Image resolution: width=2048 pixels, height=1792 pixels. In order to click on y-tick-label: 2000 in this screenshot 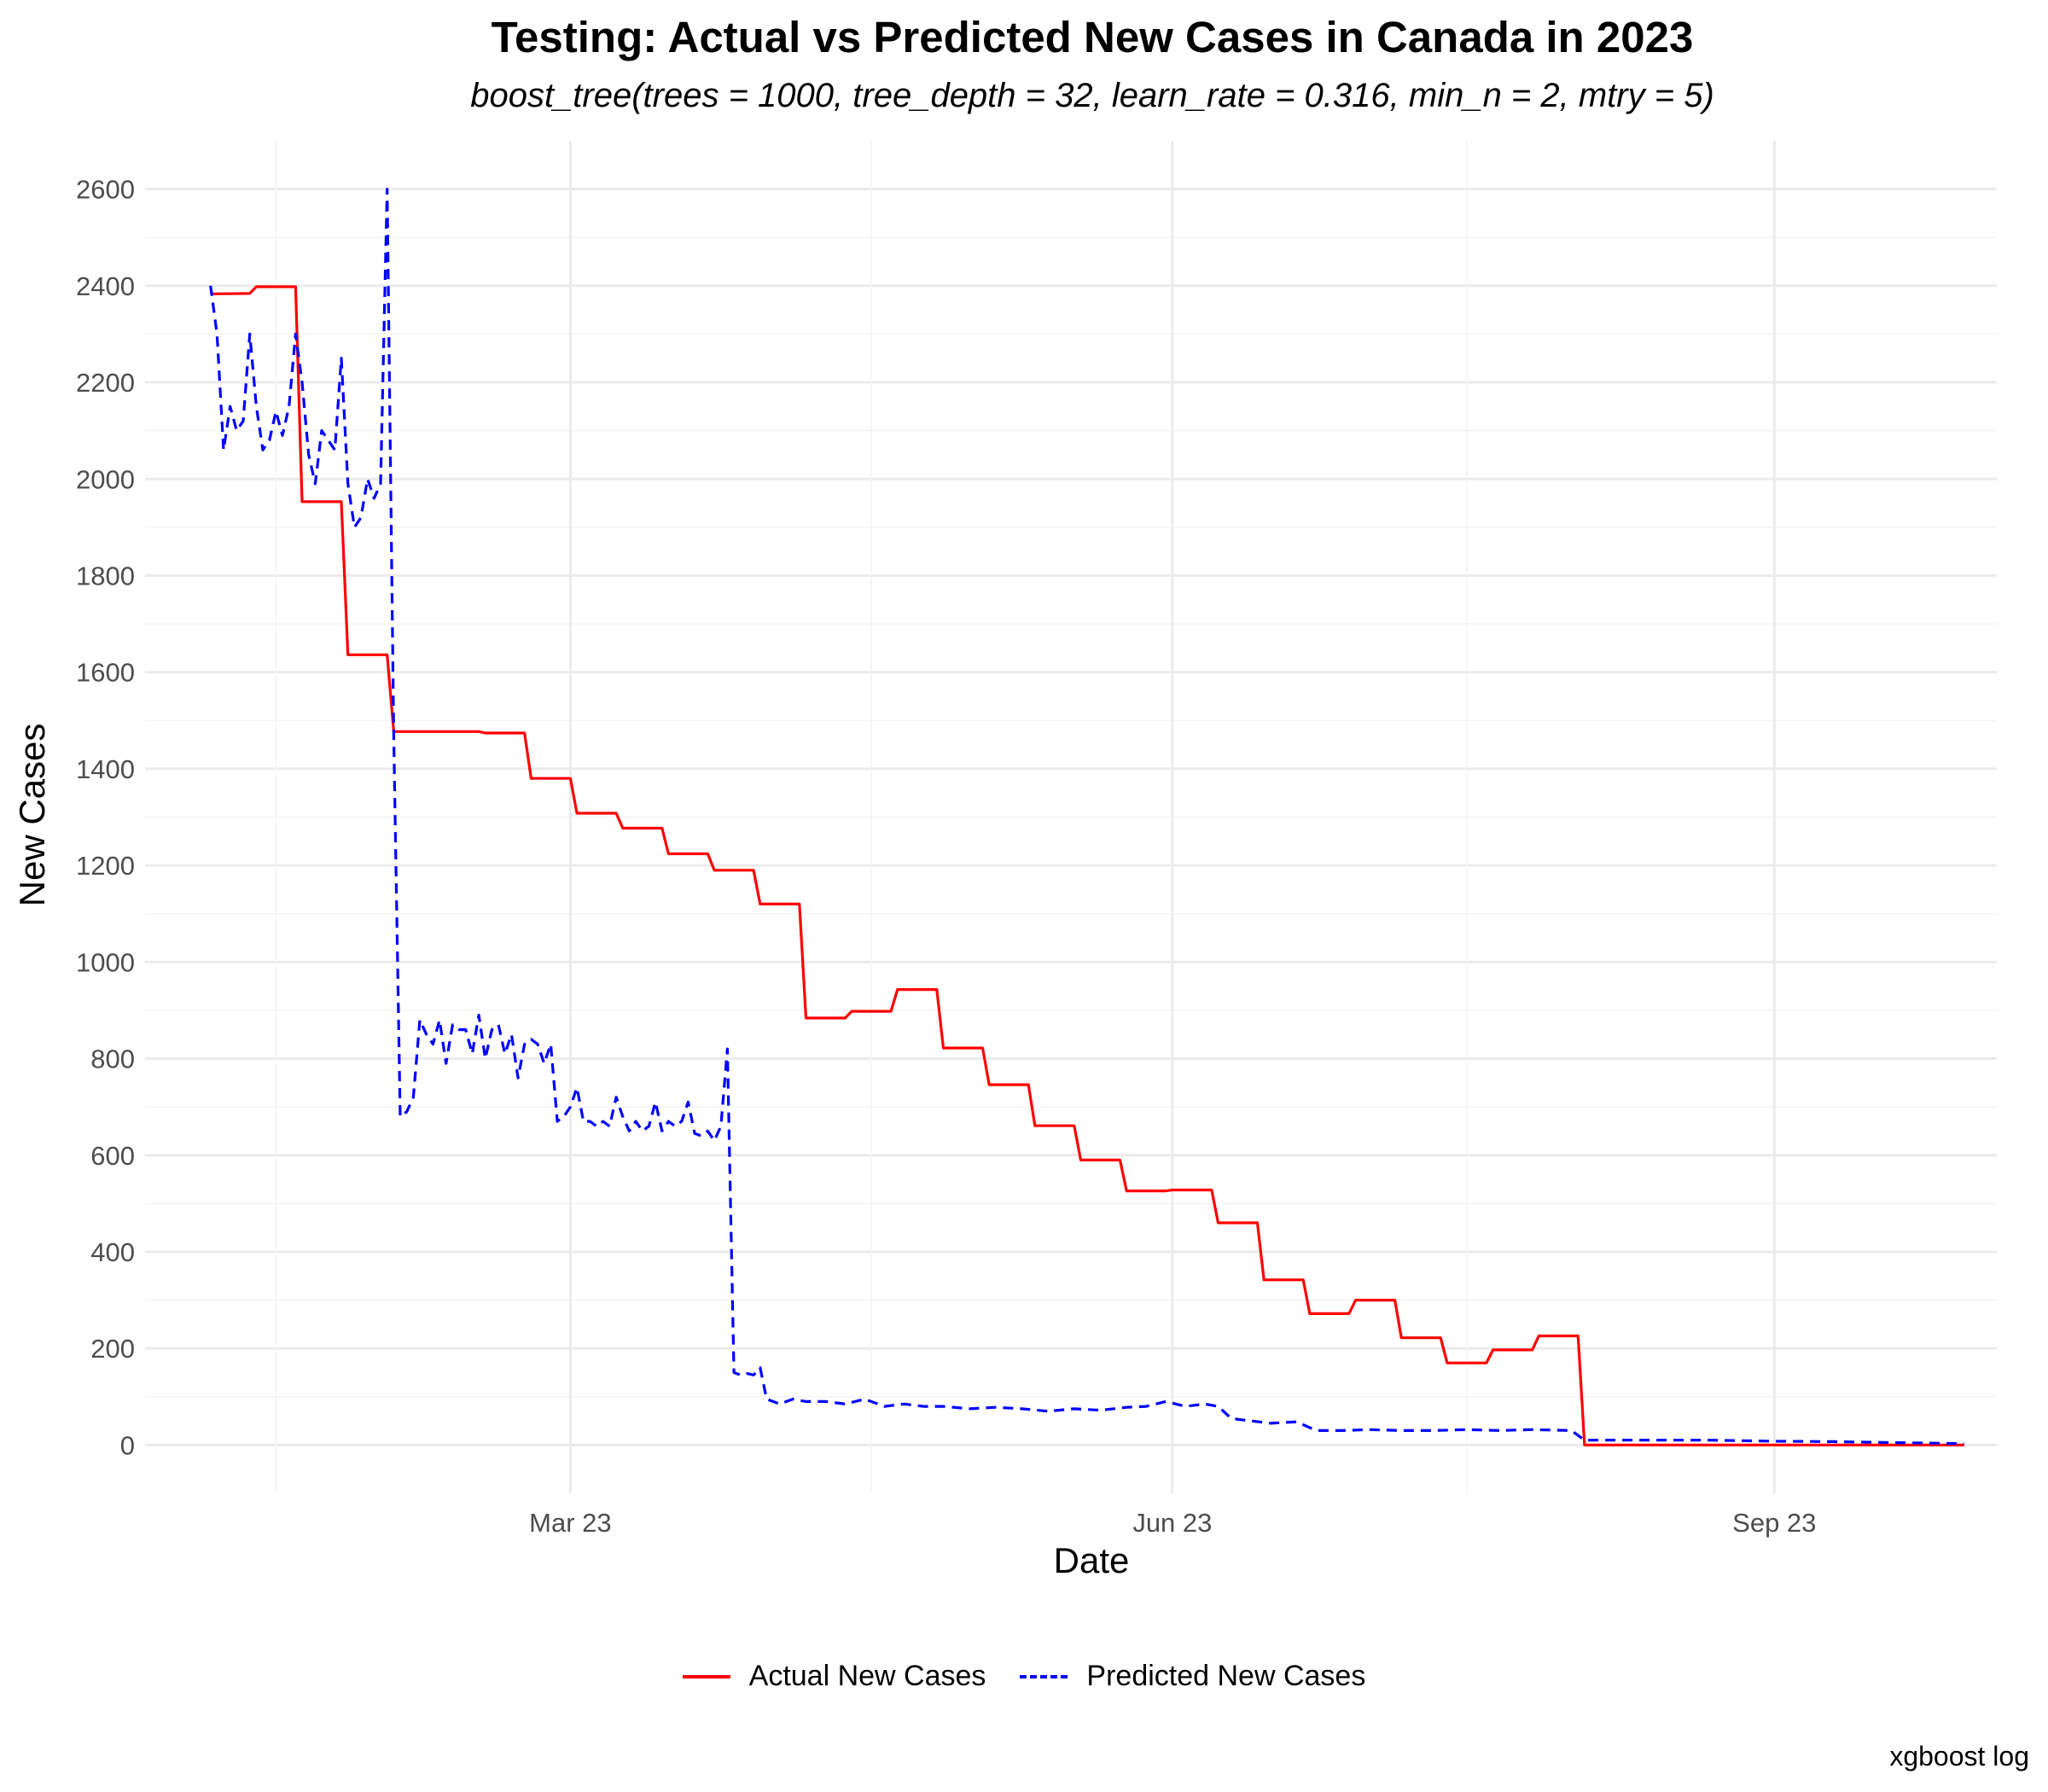, I will do `click(105, 479)`.